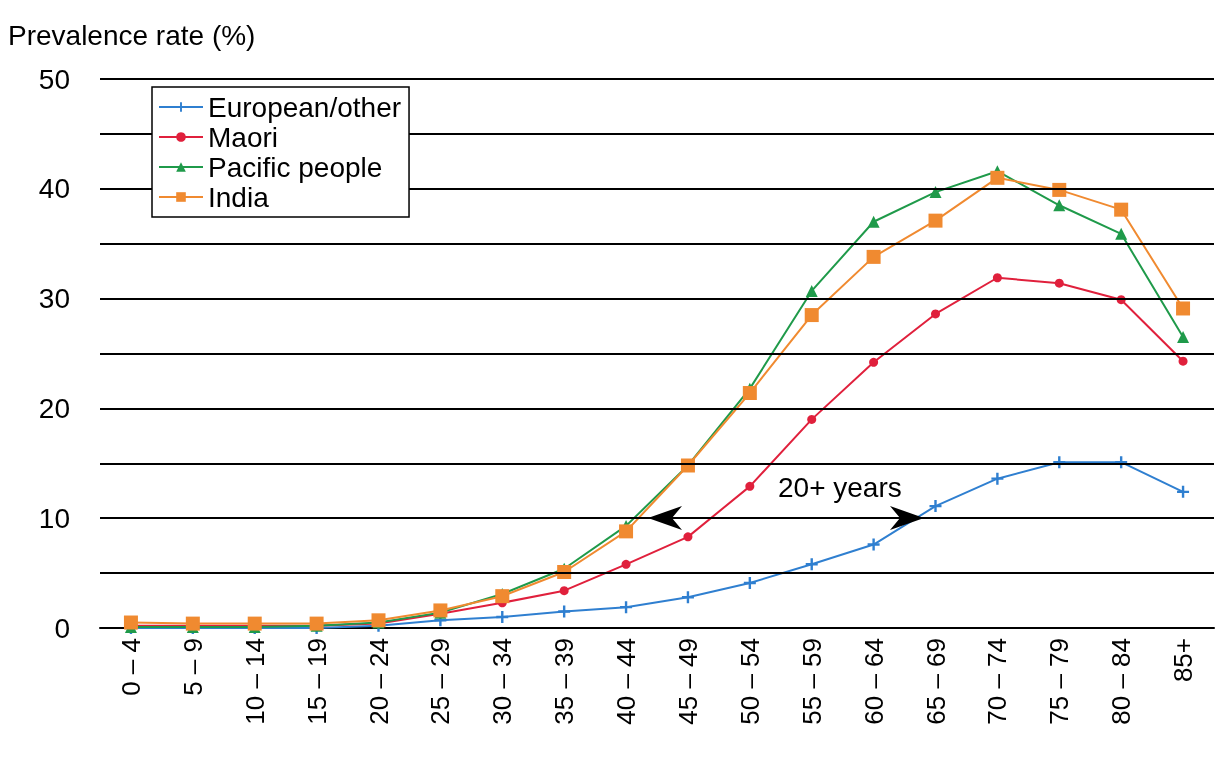 This screenshot has height=782, width=1226. What do you see at coordinates (54, 518) in the screenshot?
I see `y-tick-label: 10` at bounding box center [54, 518].